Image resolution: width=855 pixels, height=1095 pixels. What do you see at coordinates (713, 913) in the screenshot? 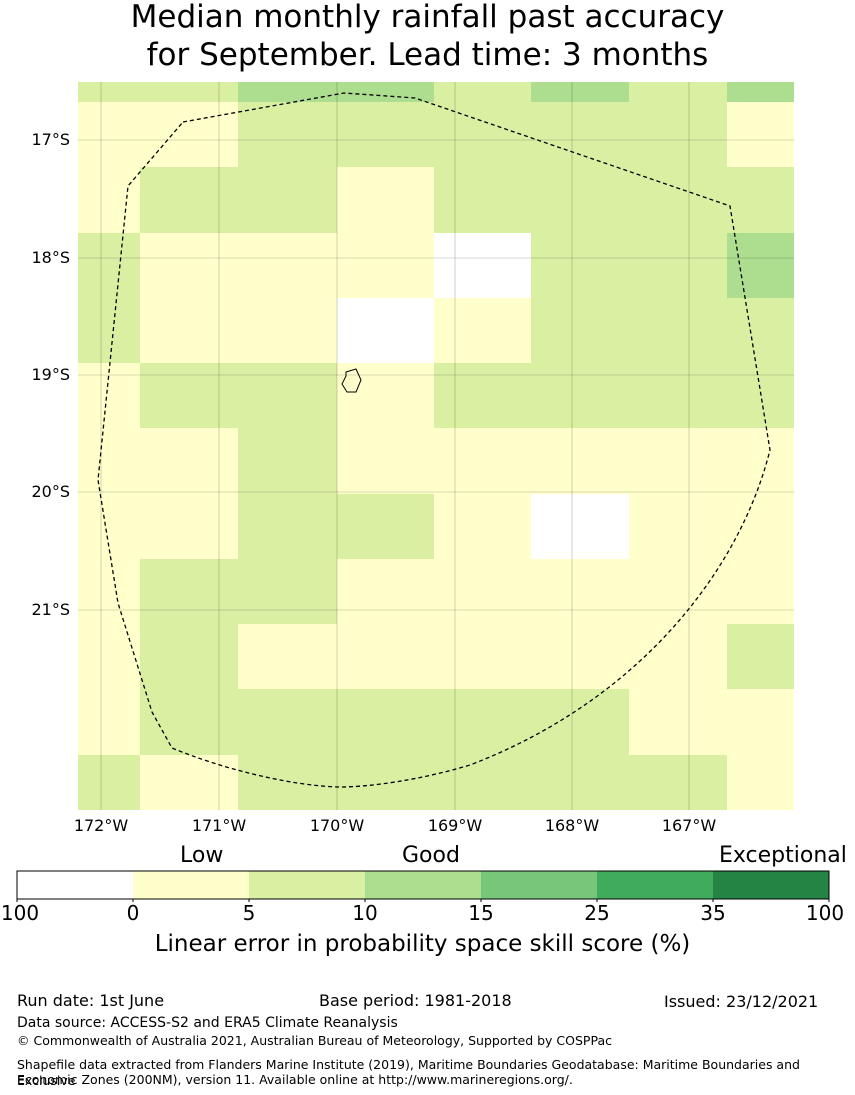
I see `legend-tick-6: 35` at bounding box center [713, 913].